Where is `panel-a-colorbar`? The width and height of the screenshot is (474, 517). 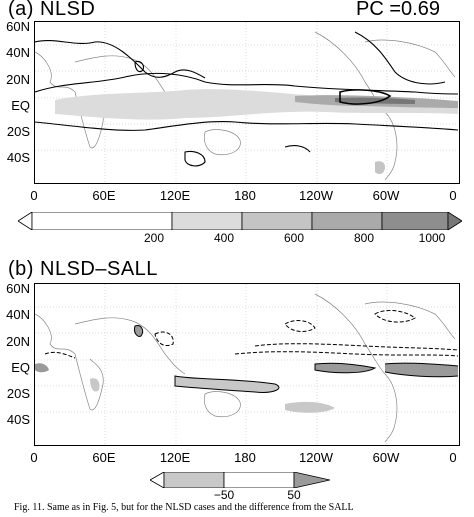
panel-a-colorbar is located at coordinates (240, 221).